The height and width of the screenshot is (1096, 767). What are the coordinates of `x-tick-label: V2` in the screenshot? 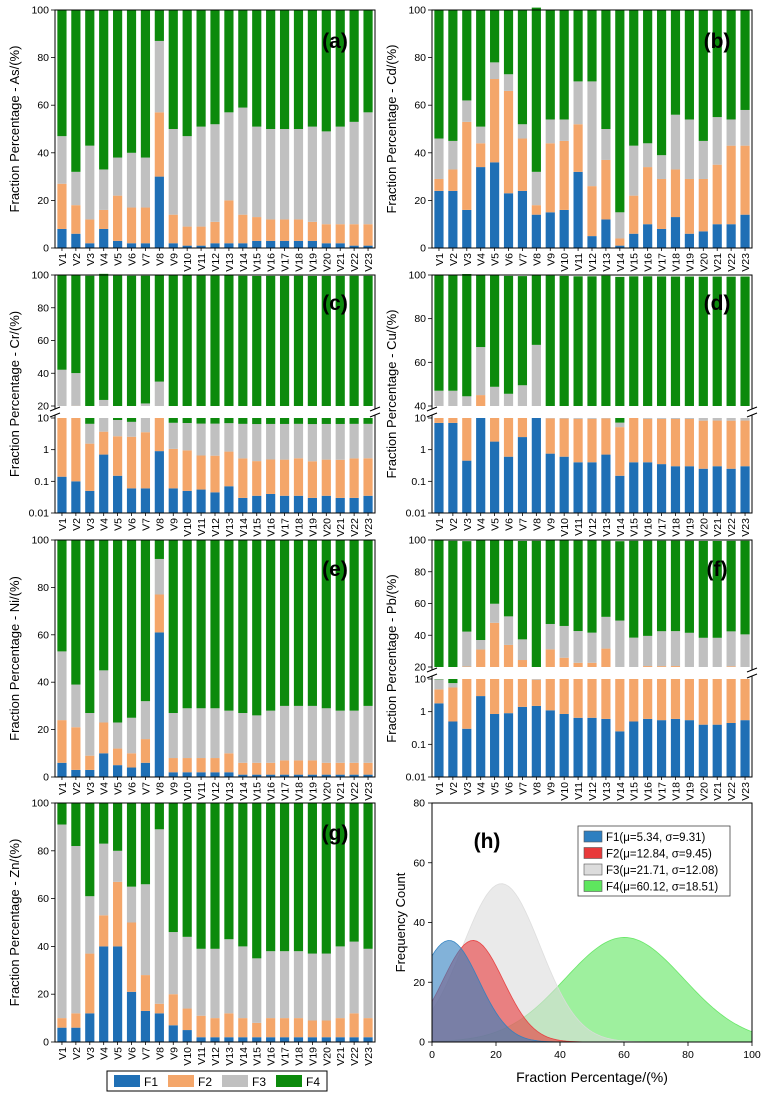 It's located at (454, 788).